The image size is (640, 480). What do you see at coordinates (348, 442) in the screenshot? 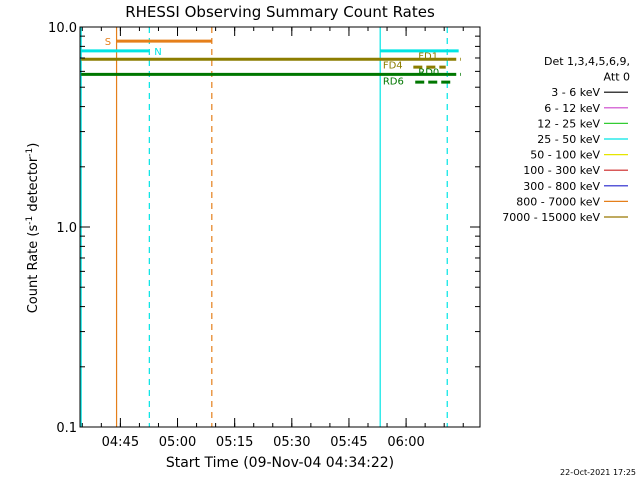
I see `x-tick-label: 05:45` at bounding box center [348, 442].